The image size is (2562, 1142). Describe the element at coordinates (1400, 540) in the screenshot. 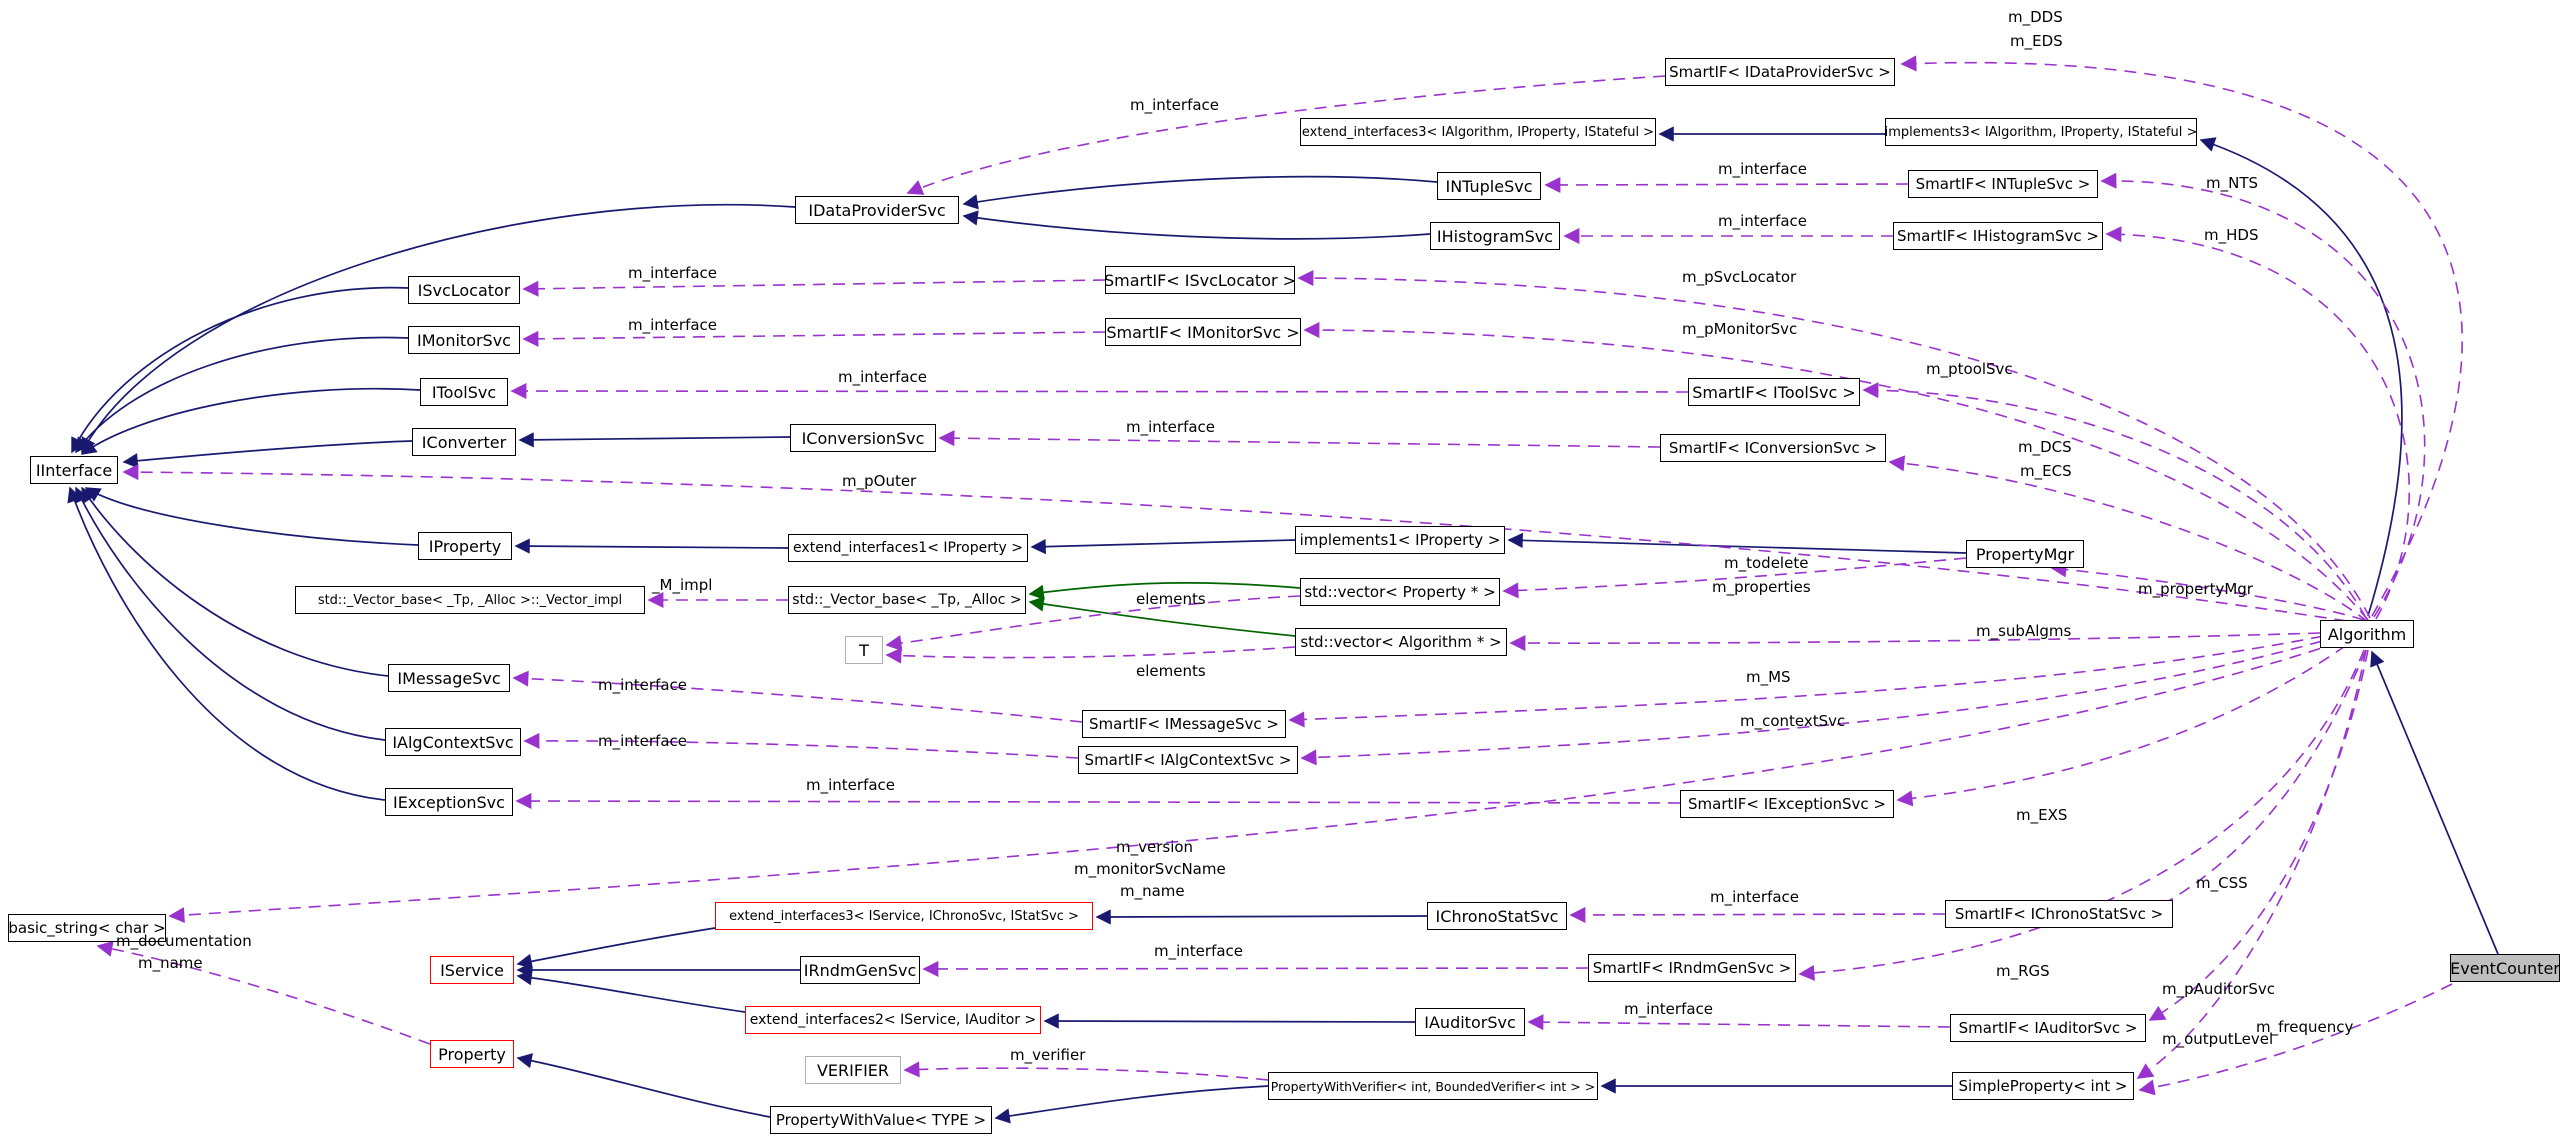

I see `node-implements1-iproperty: implements1< IProperty >` at that location.